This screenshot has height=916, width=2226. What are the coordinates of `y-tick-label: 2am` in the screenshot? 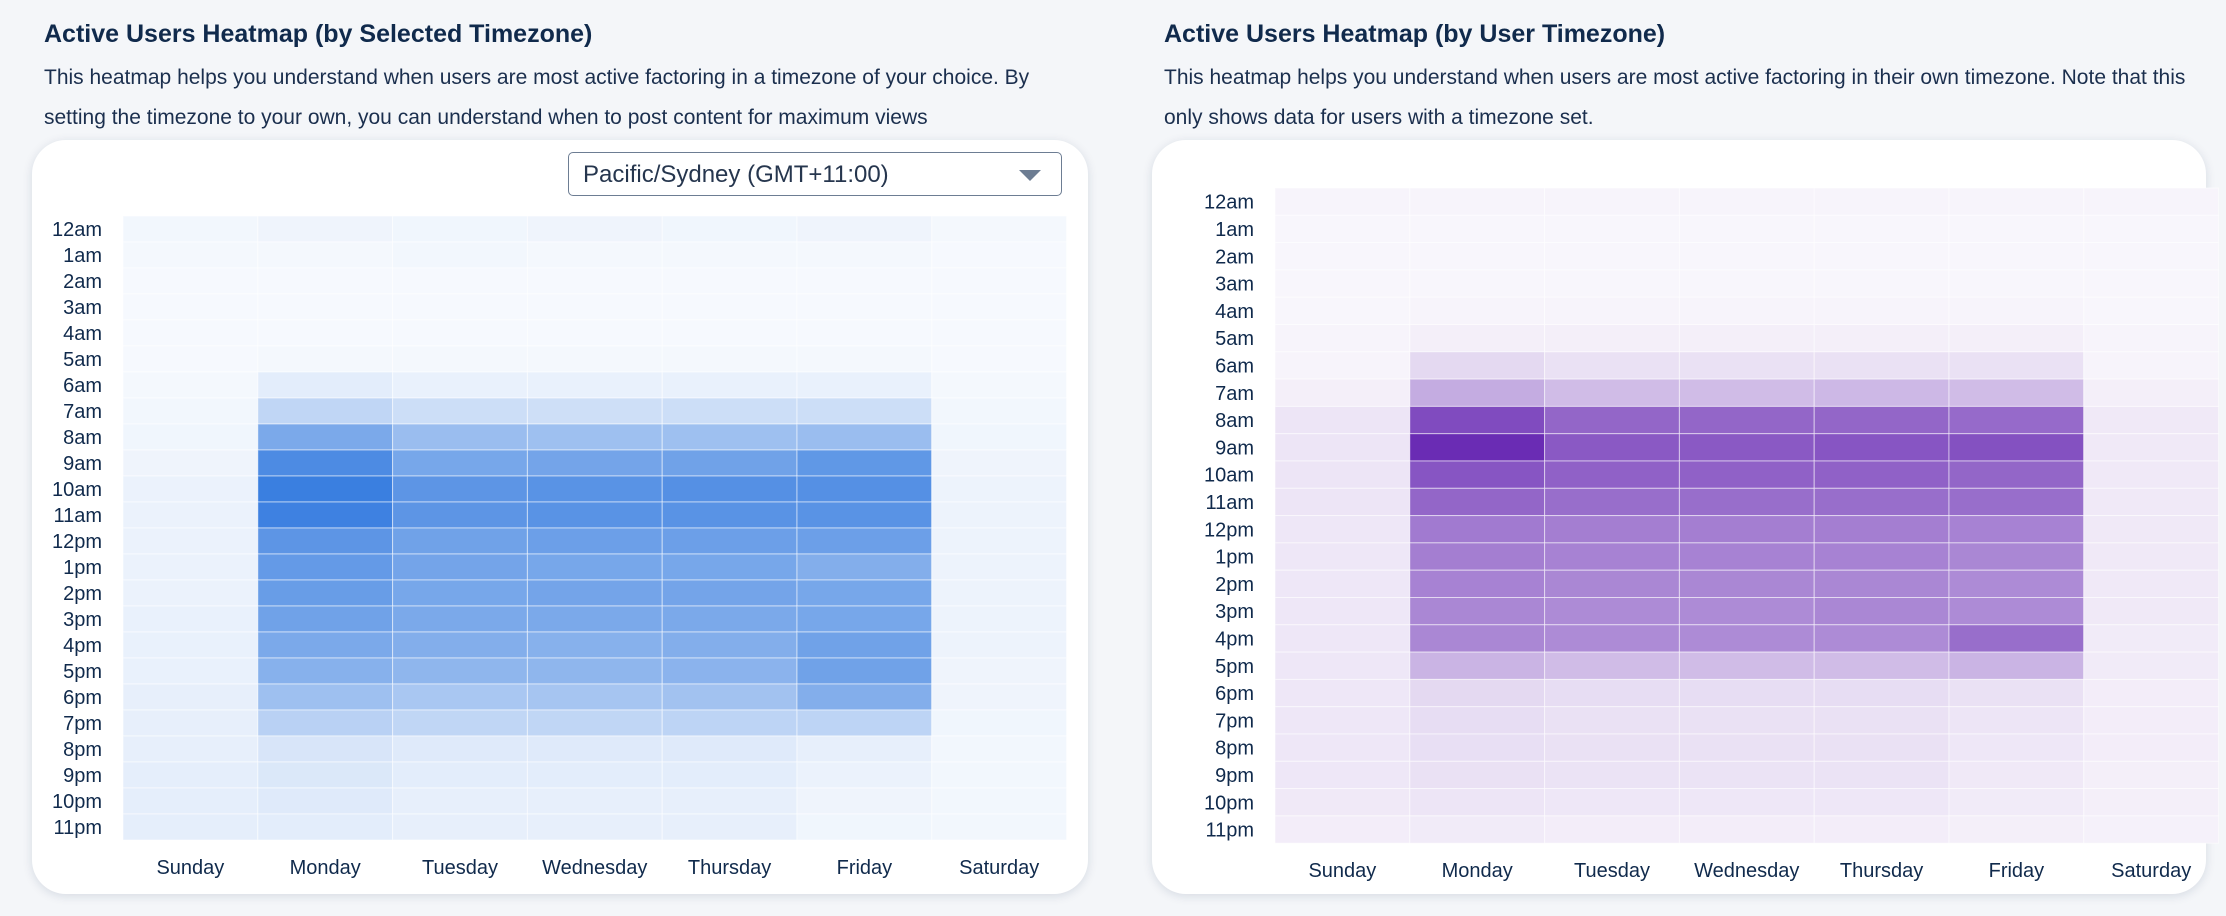 It's located at (82, 282).